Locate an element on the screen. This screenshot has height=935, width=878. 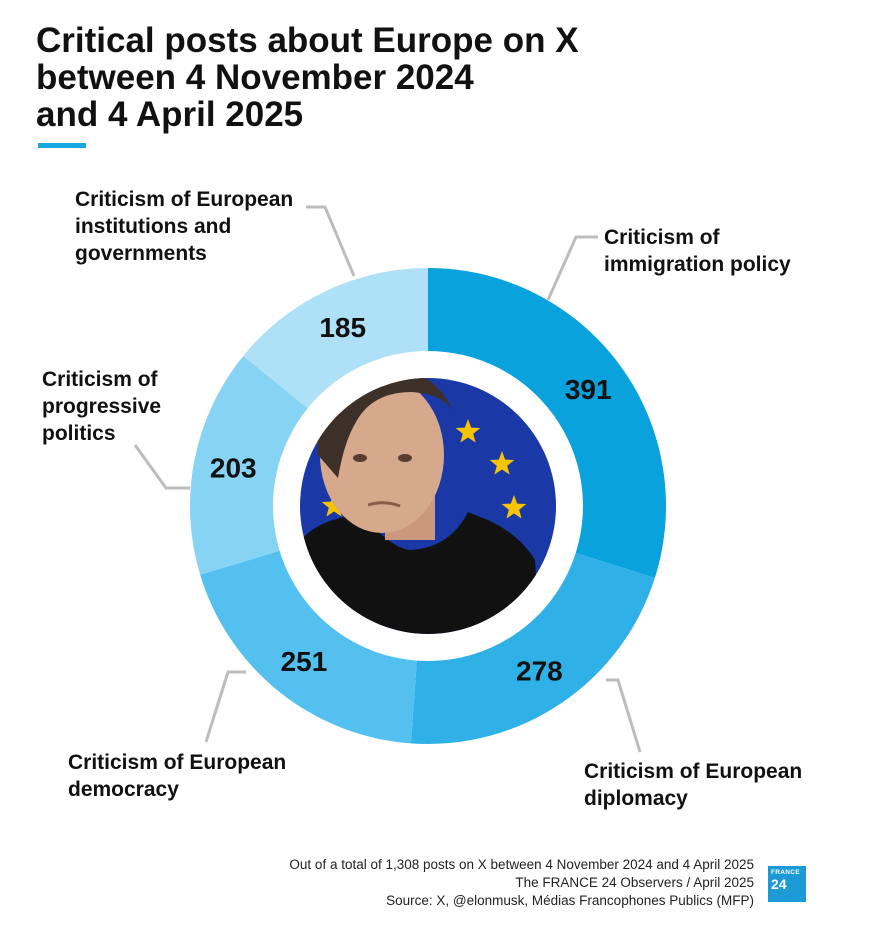
leader-line-criticism-of-immigration-policy is located at coordinates (572, 268).